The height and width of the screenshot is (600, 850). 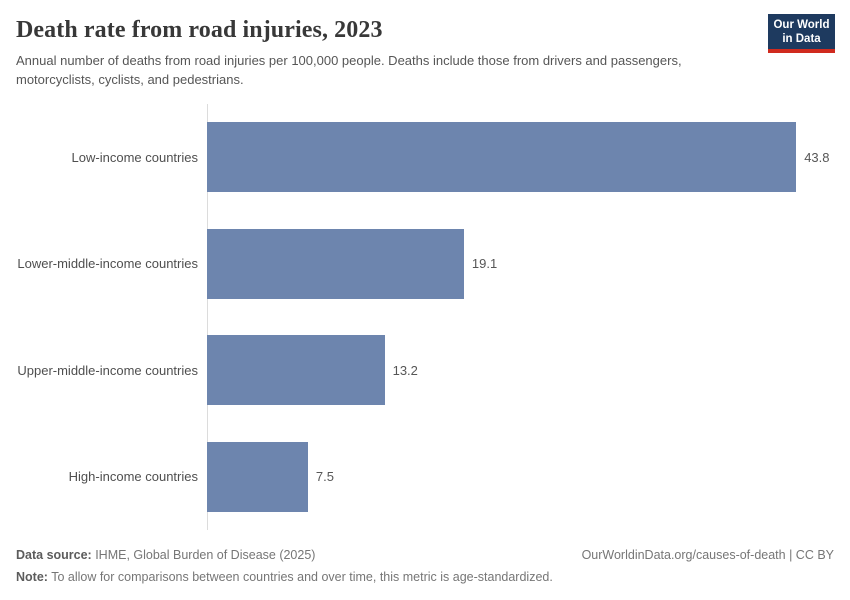 I want to click on data-source-text: IHME, Global Burden of Disease (2025), so click(x=203, y=555).